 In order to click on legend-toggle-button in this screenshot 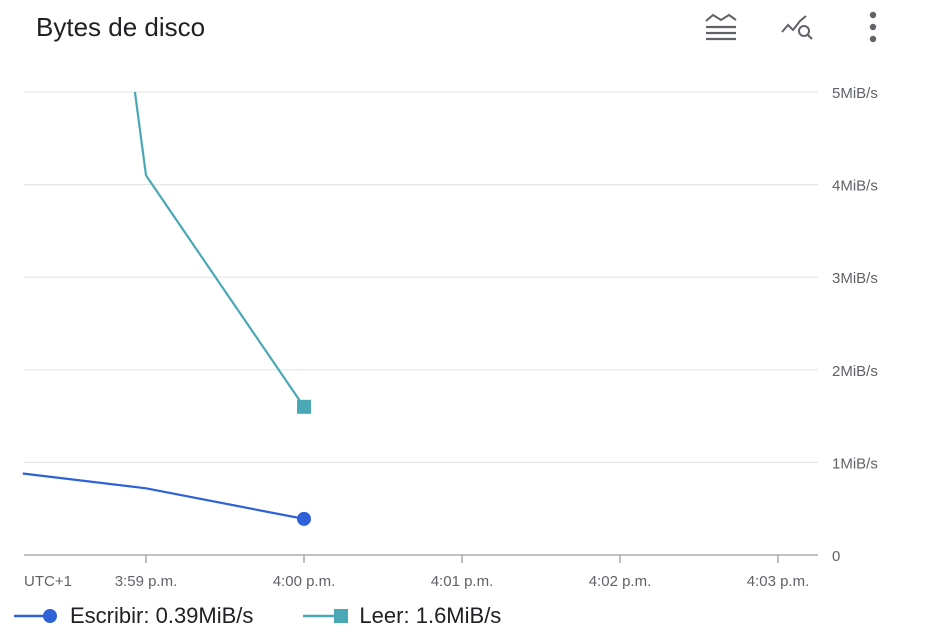, I will do `click(721, 27)`.